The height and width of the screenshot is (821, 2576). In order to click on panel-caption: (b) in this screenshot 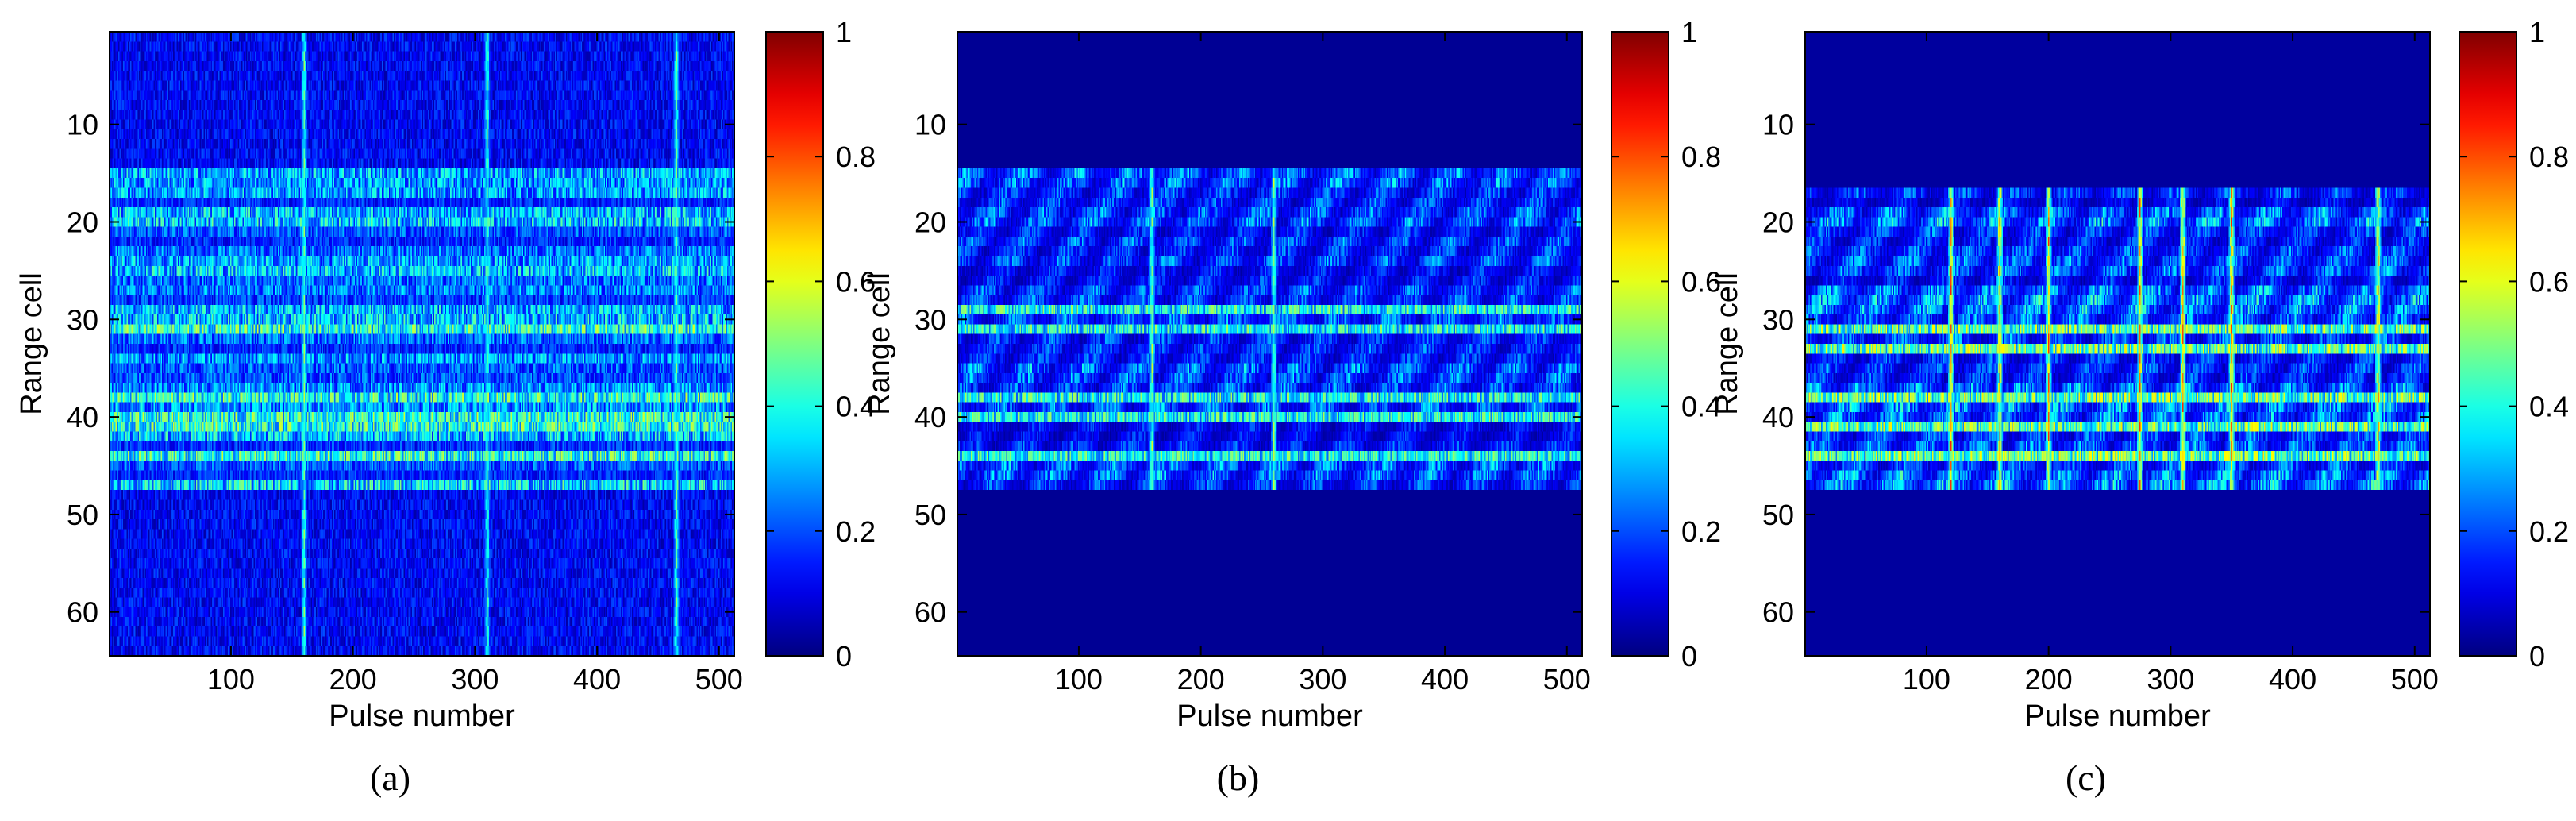, I will do `click(1238, 778)`.